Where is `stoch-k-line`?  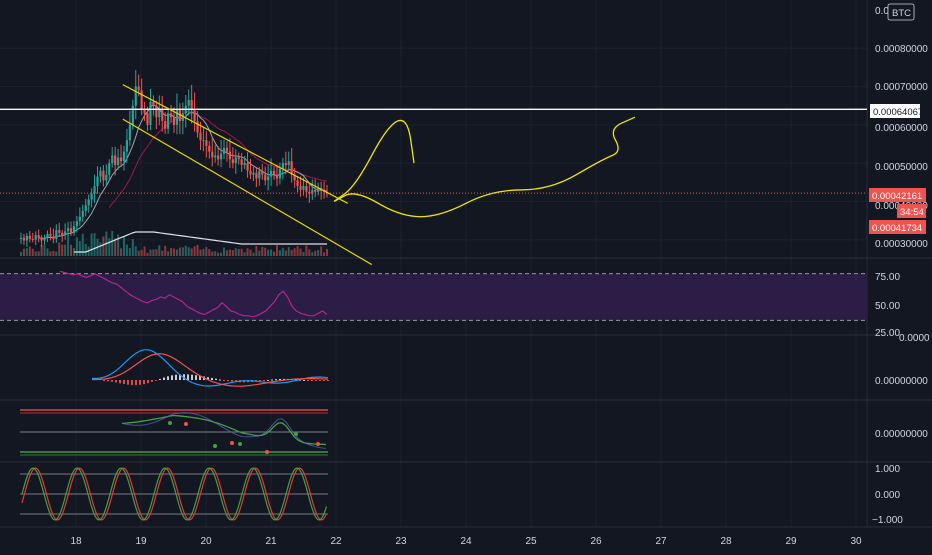
stoch-k-line is located at coordinates (224, 430).